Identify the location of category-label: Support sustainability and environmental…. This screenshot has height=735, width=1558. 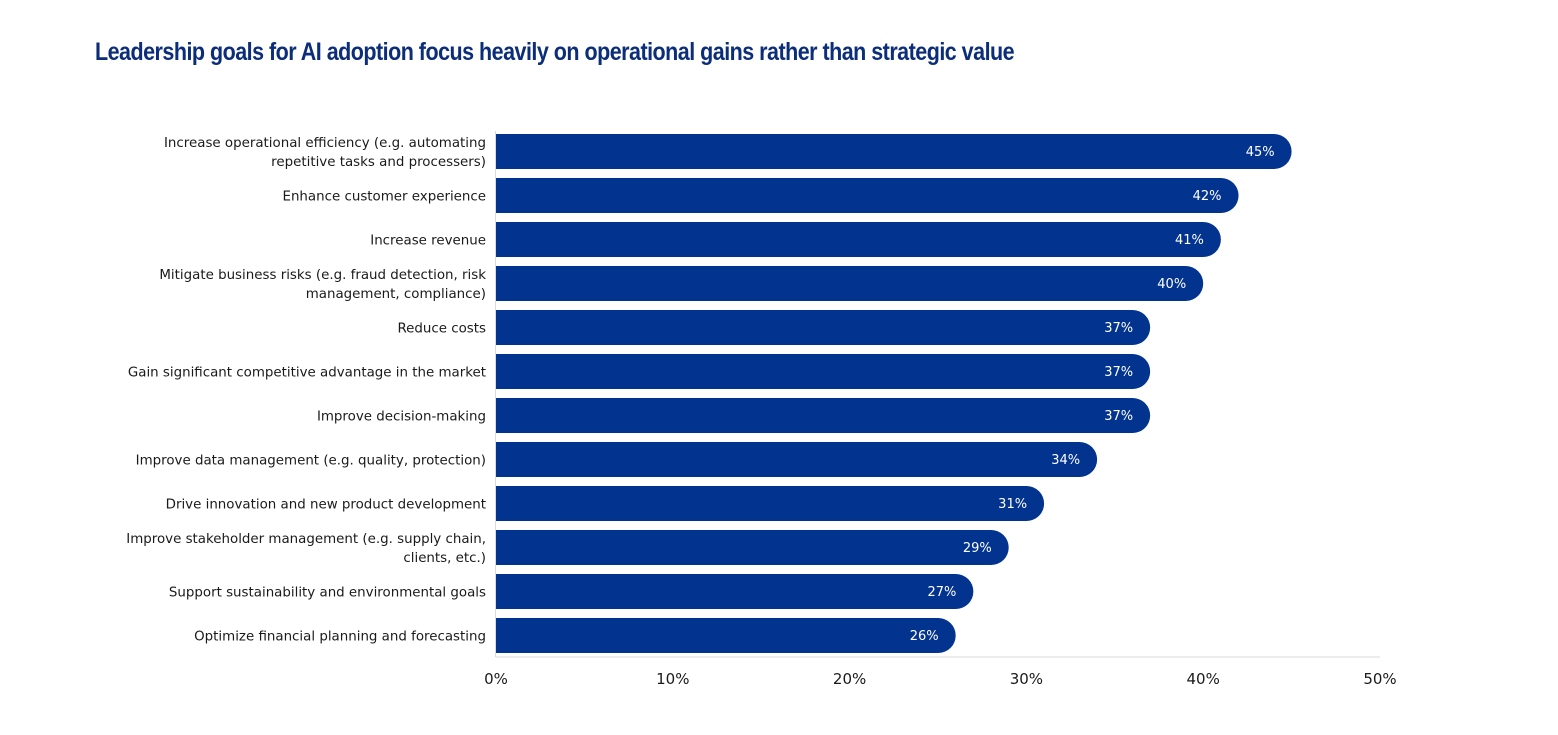
(327, 593).